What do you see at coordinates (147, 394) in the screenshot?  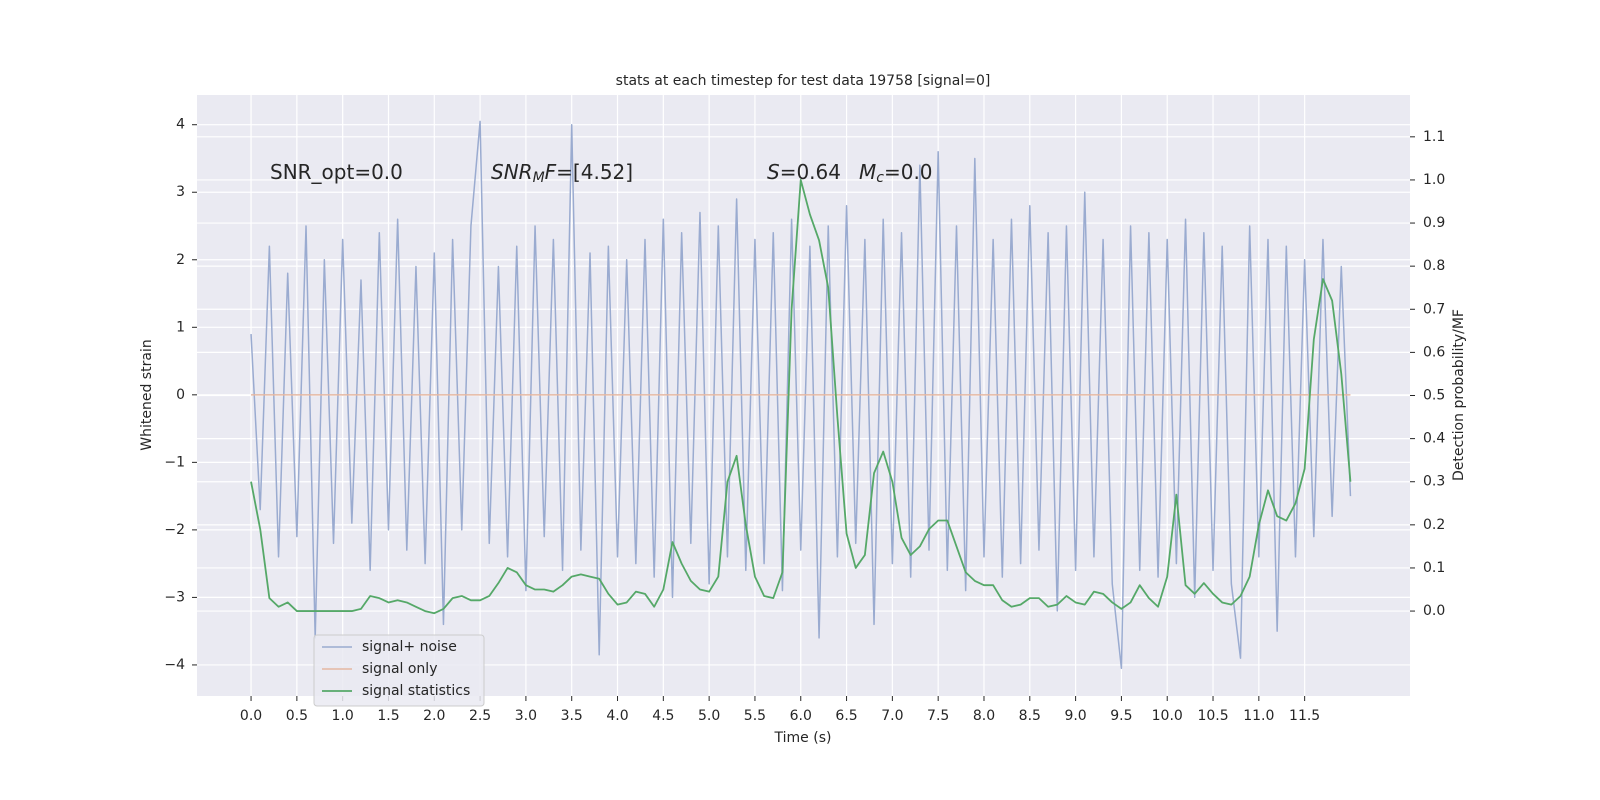 I see `y-axis-label: Whitened strain` at bounding box center [147, 394].